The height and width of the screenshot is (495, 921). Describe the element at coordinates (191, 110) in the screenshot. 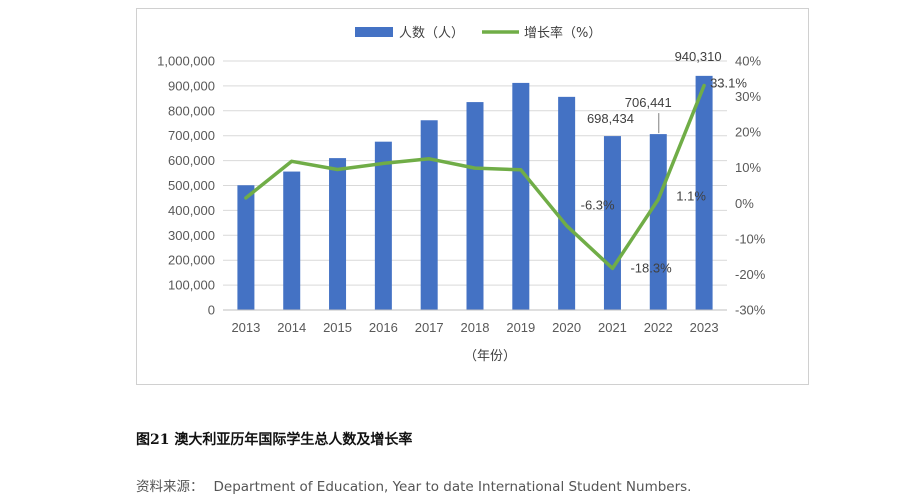

I see `y-tick-label: 800,000` at that location.